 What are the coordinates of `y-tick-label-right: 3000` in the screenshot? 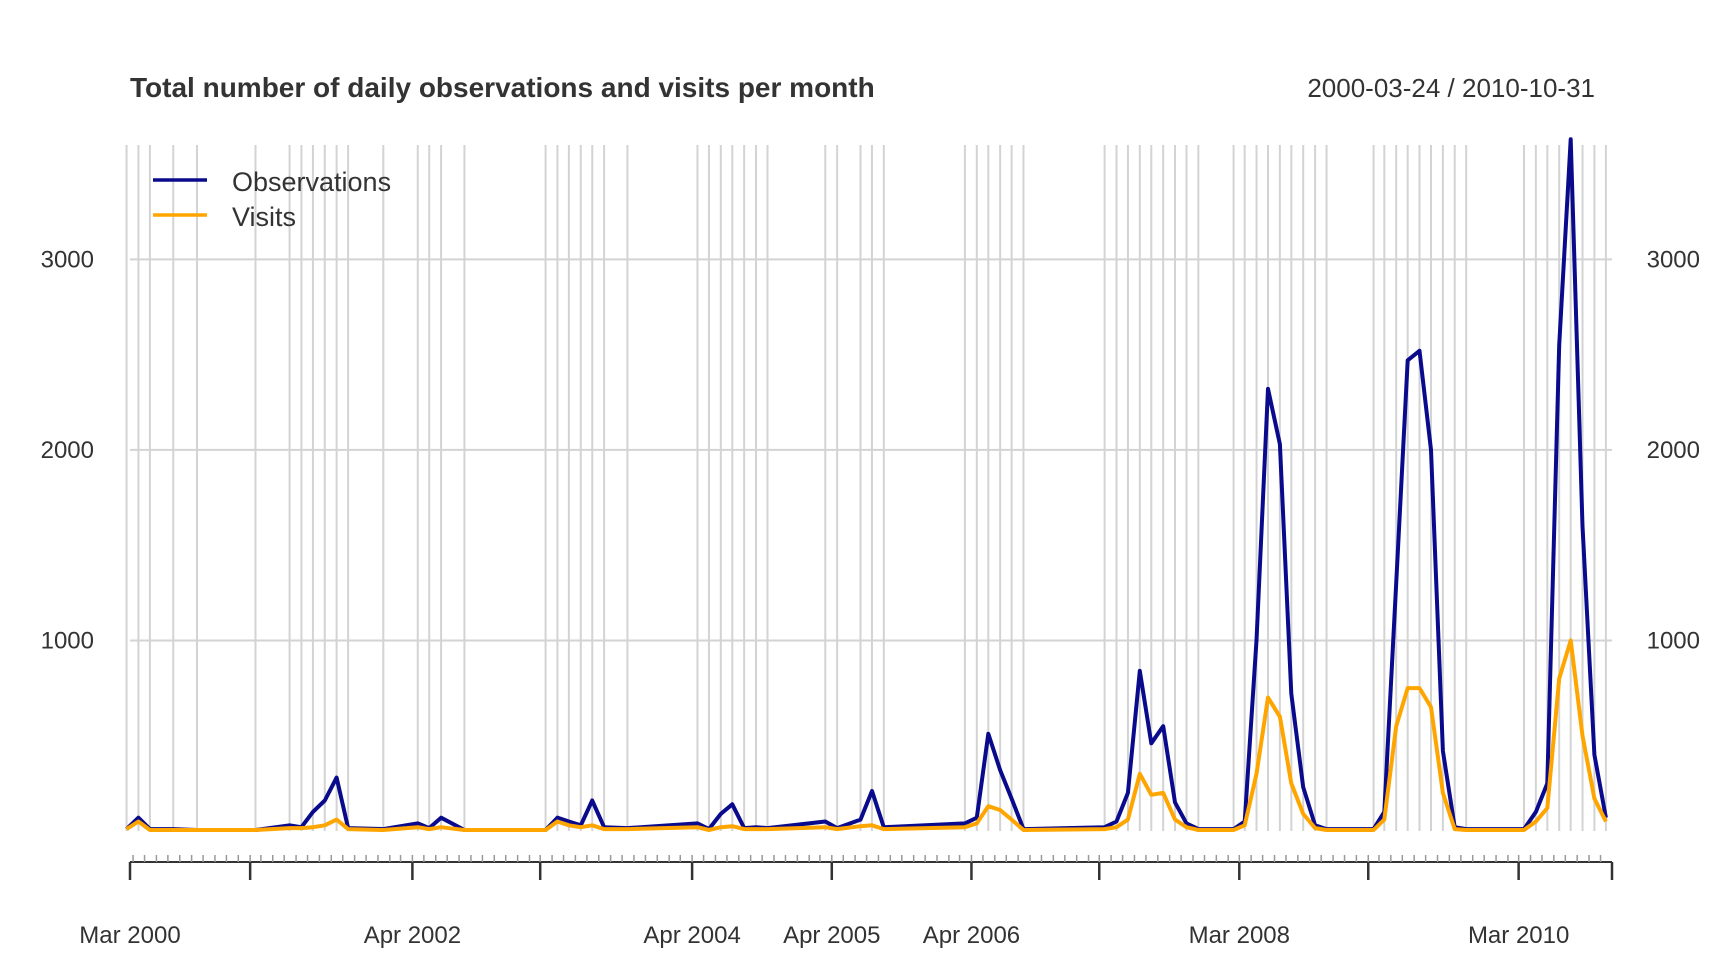 It's located at (1673, 259).